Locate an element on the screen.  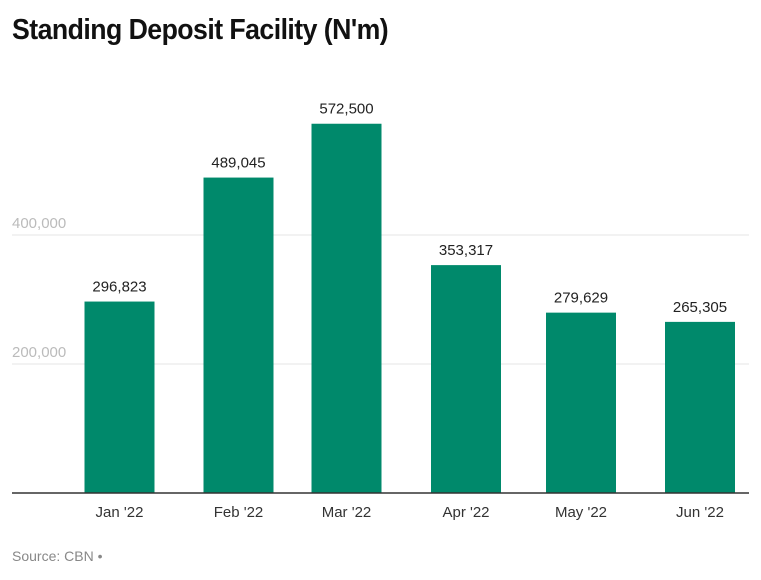
x-tick-label: Apr '22 is located at coordinates (465, 512).